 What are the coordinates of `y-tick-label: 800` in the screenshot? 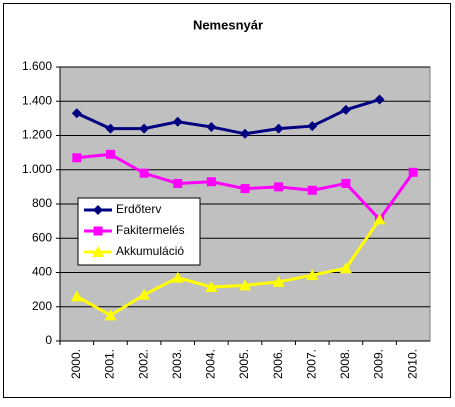 It's located at (42, 203).